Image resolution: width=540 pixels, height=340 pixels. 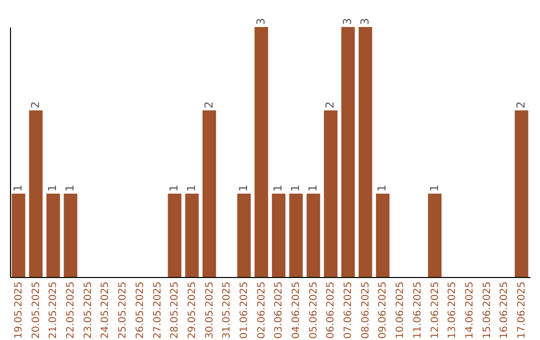 What do you see at coordinates (106, 310) in the screenshot?
I see `x-tick-label: 24.05.2025` at bounding box center [106, 310].